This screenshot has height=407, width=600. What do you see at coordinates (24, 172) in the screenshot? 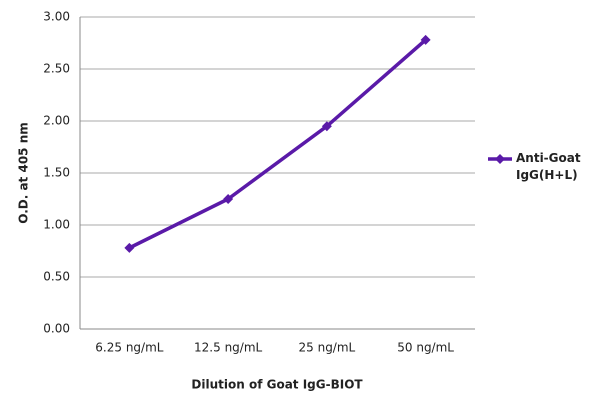
I see `y-axis-title: O.D. at 405 nm` at bounding box center [24, 172].